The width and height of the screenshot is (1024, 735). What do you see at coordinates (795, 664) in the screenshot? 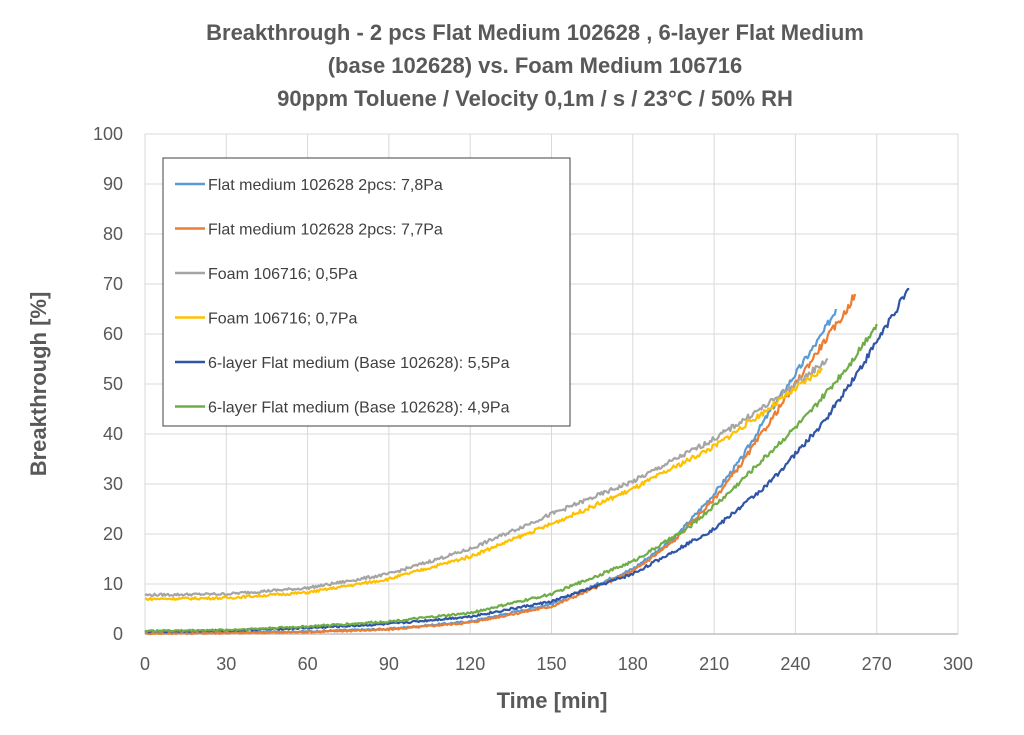
I see `x-tick-label: 240` at bounding box center [795, 664].